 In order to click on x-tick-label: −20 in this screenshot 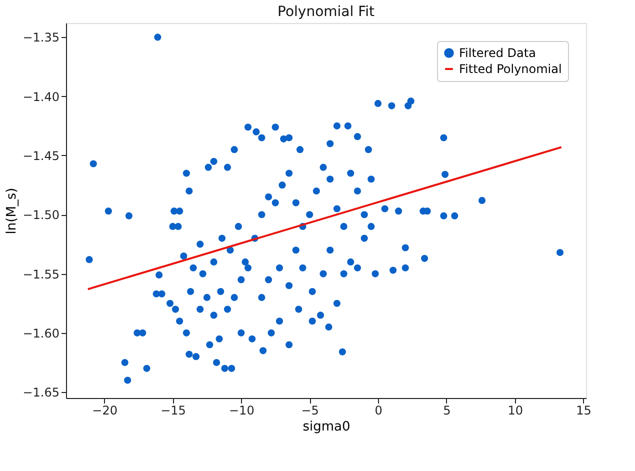, I will do `click(105, 411)`.